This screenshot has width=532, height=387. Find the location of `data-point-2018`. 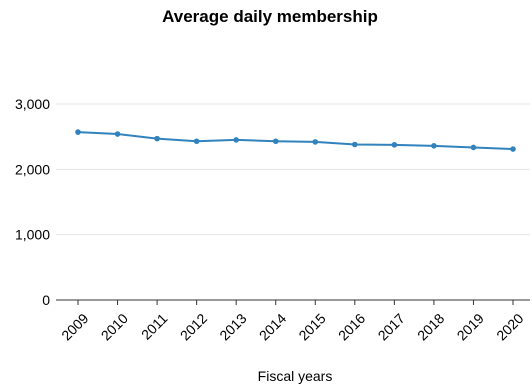

data-point-2018 is located at coordinates (434, 146).